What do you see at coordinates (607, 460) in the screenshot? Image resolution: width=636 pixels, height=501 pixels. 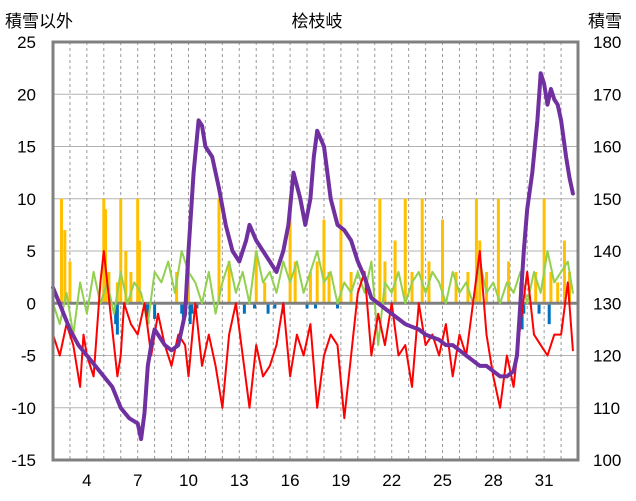 I see `right-tick-label: 100` at bounding box center [607, 460].